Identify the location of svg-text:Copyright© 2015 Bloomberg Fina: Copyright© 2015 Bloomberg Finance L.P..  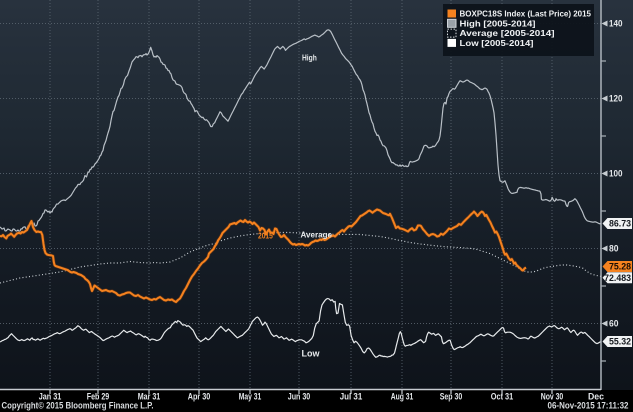
(78, 406).